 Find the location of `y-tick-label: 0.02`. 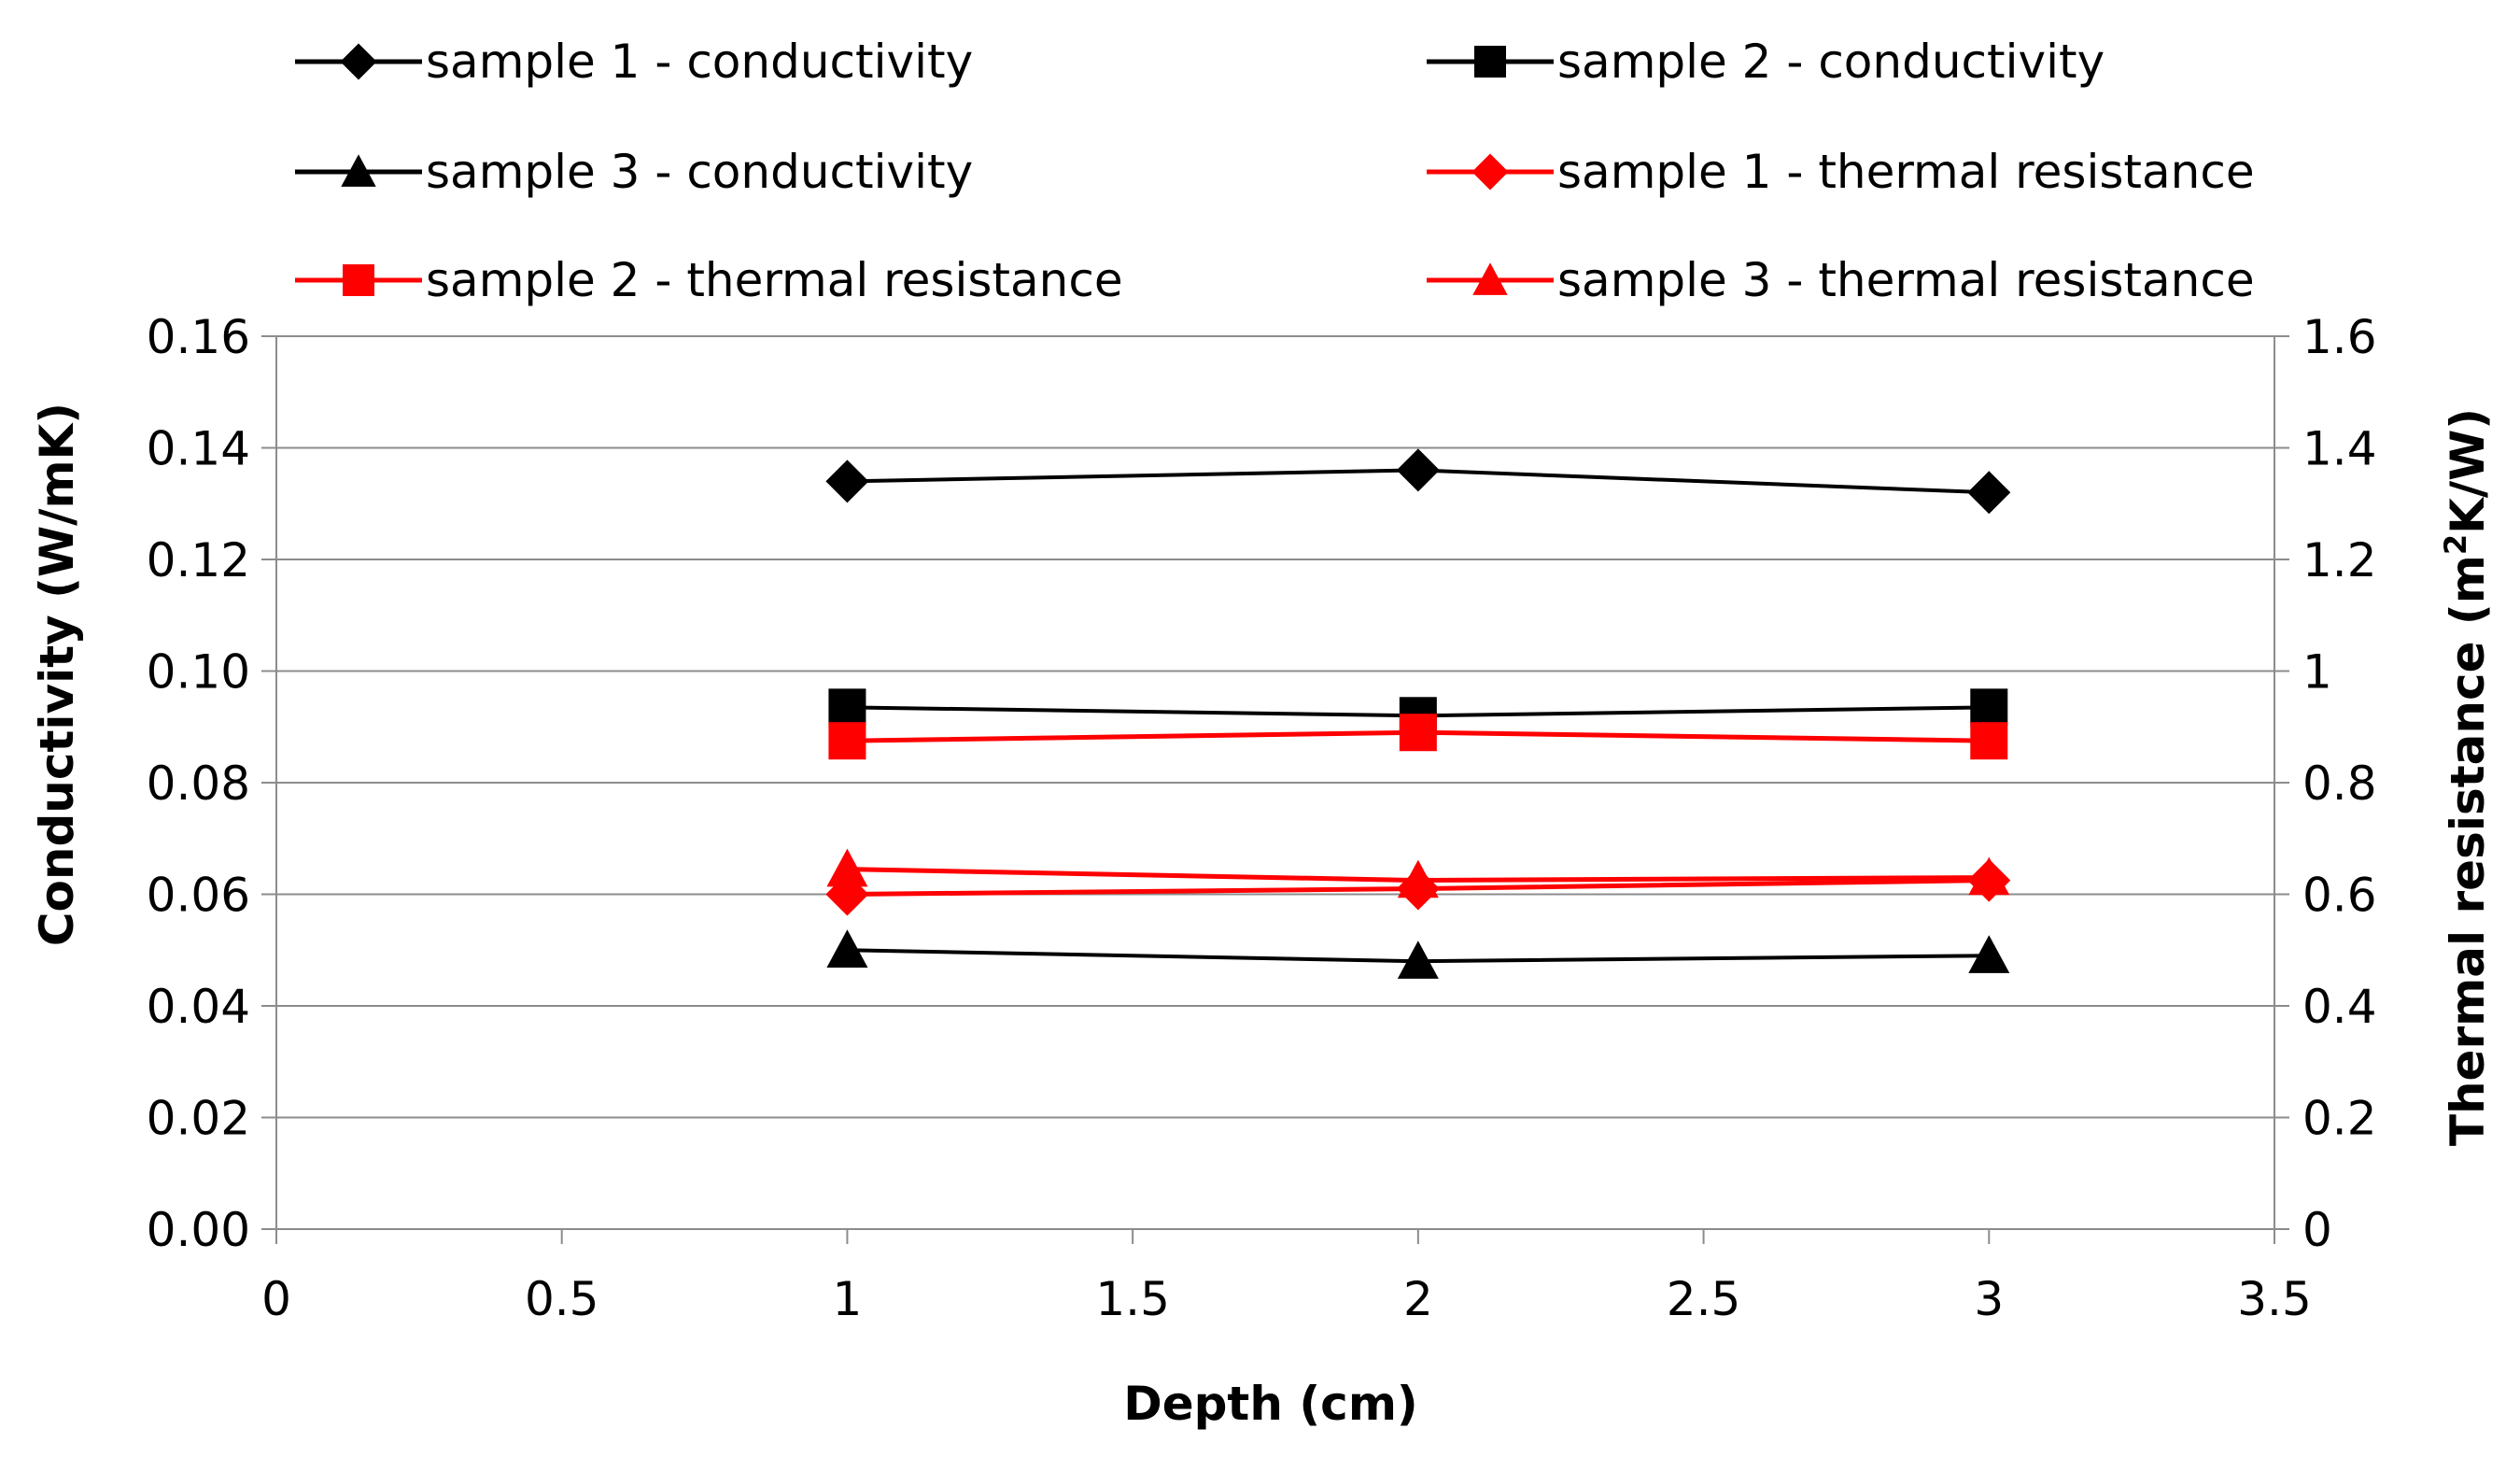

y-tick-label: 0.02 is located at coordinates (198, 1119).